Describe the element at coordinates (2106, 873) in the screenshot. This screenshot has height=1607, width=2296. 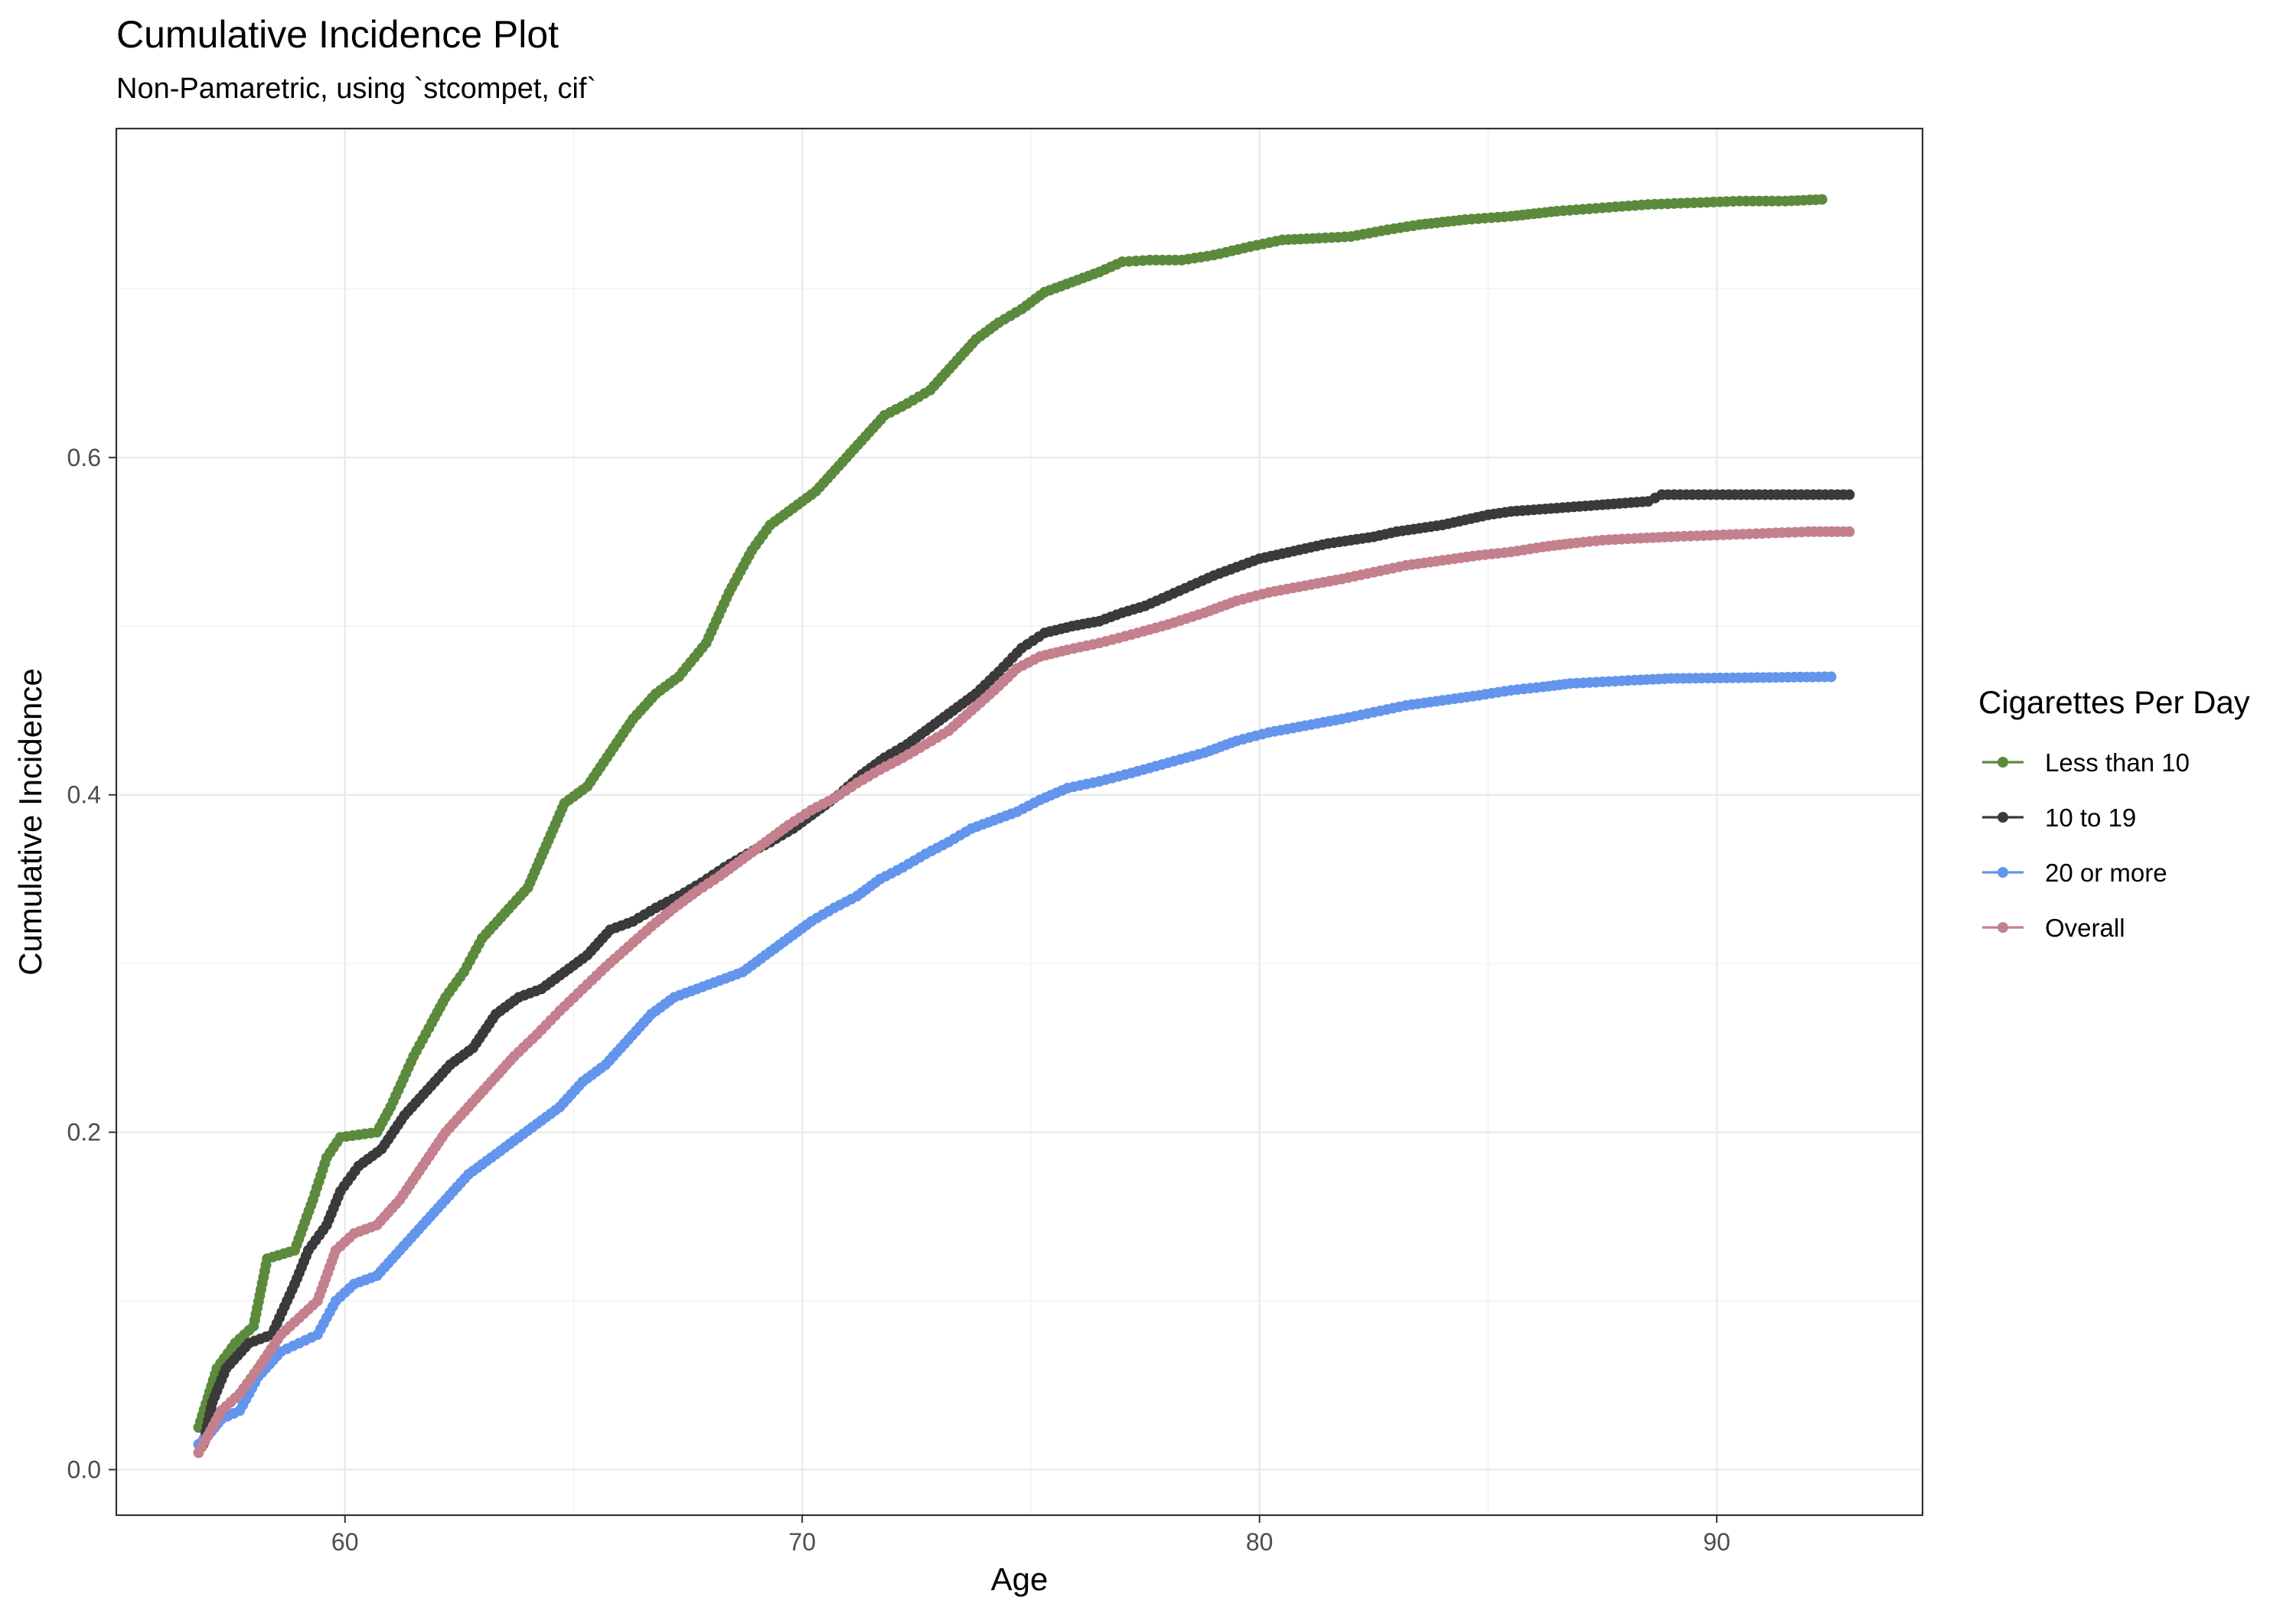
I see `legend-label: 20 or more` at that location.